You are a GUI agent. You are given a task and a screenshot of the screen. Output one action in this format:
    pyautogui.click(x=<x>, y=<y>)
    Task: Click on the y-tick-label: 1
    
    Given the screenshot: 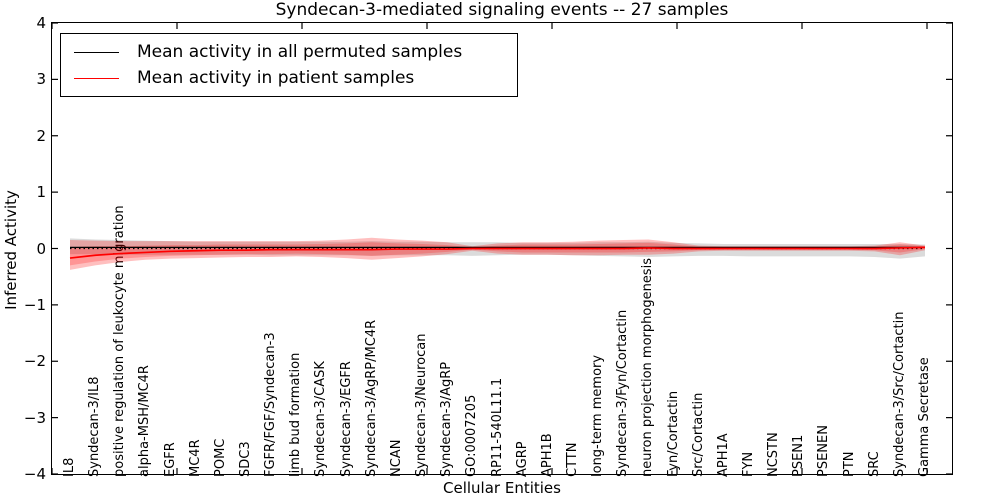 What is the action you would take?
    pyautogui.click(x=41, y=192)
    